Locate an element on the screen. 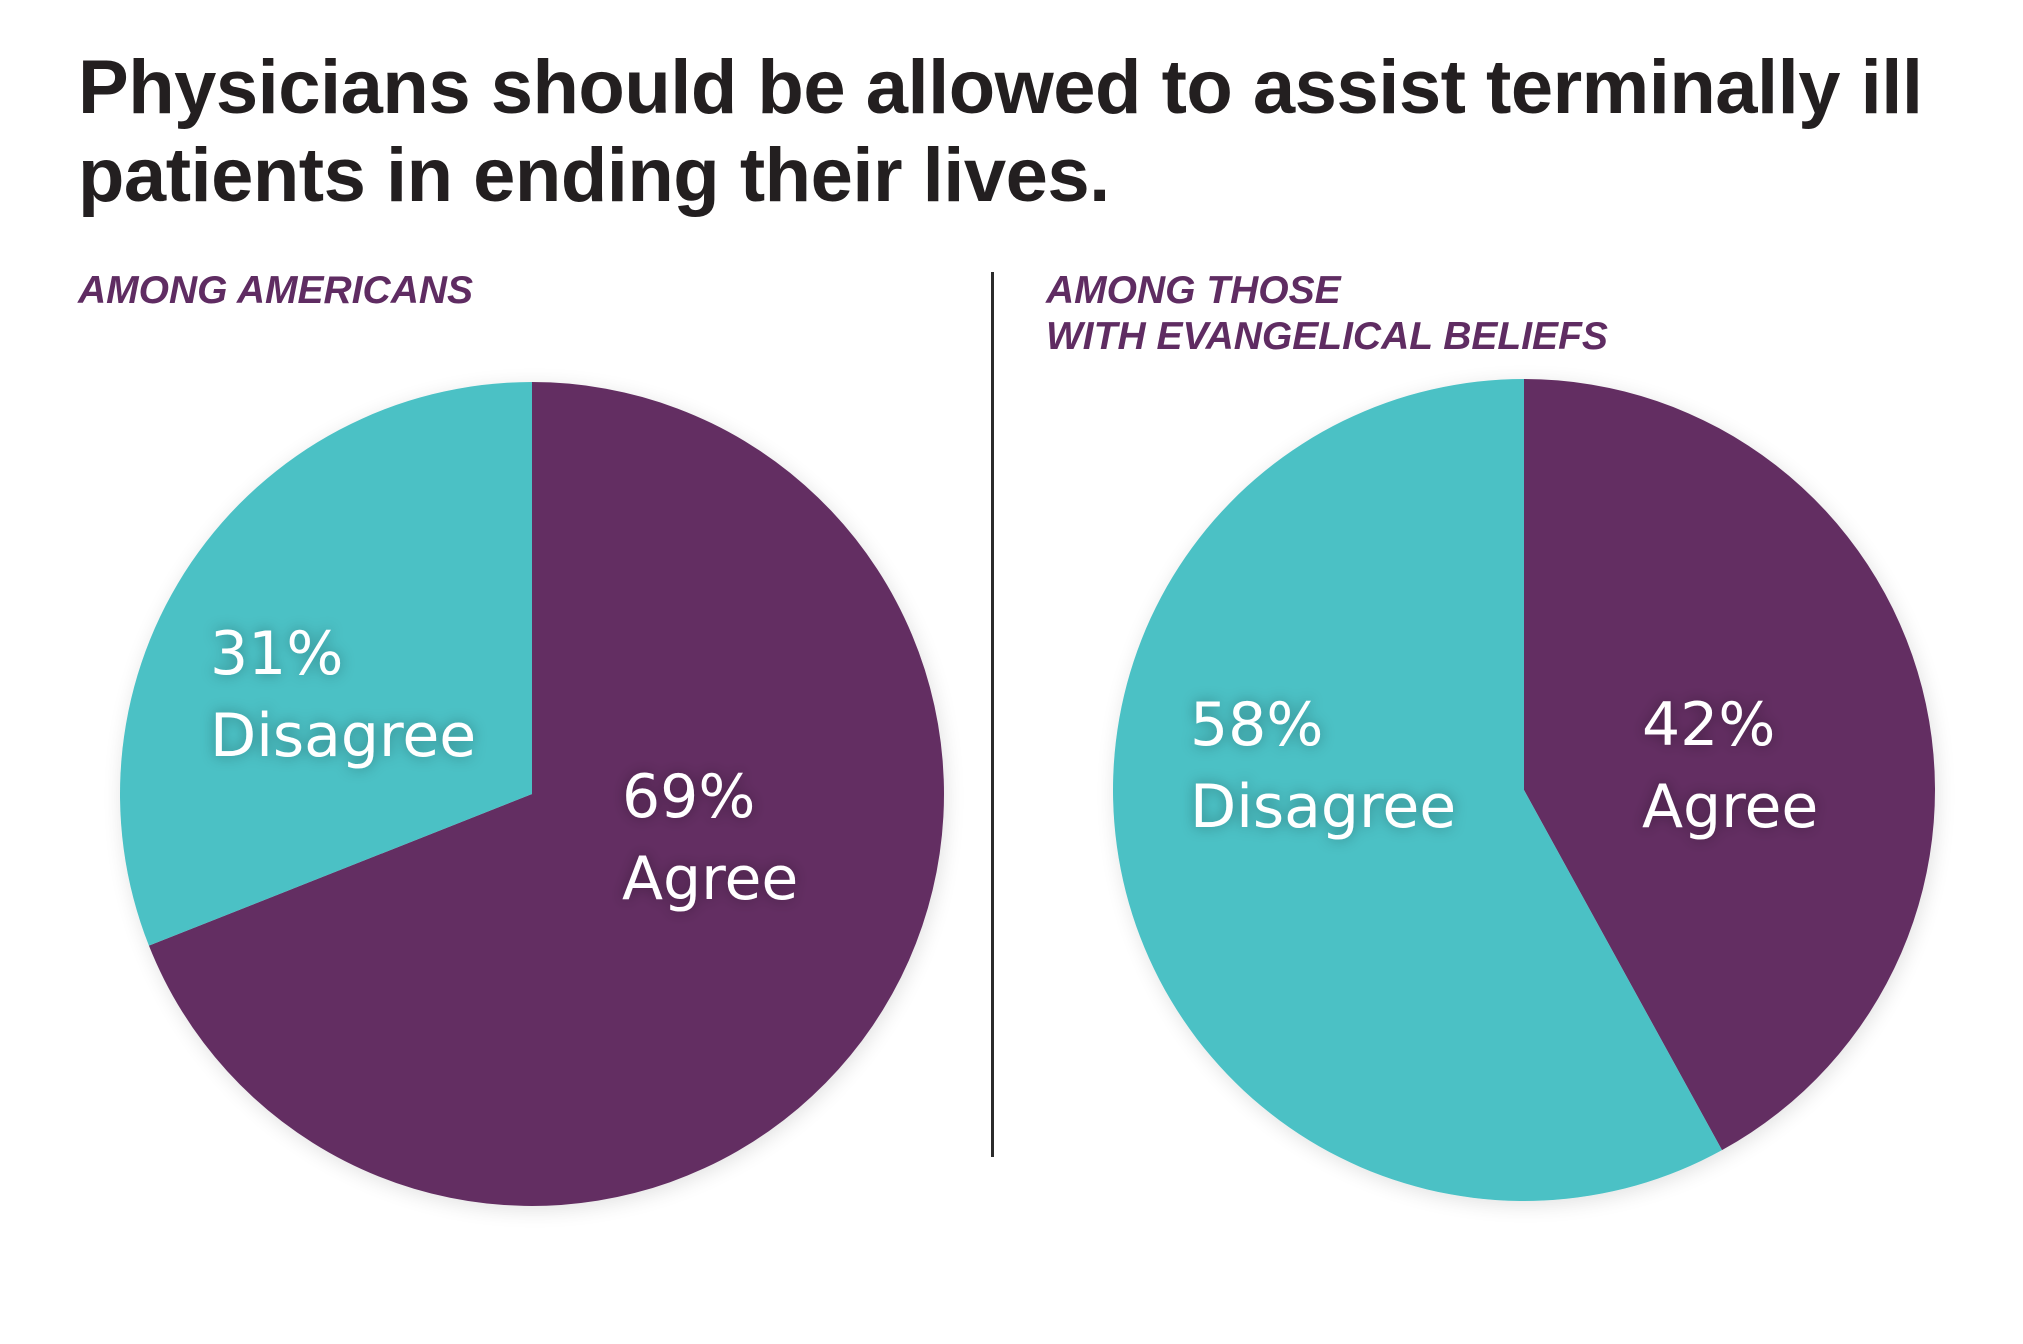 This screenshot has height=1344, width=2023. right-agree-category-label: Agree is located at coordinates (1730, 807).